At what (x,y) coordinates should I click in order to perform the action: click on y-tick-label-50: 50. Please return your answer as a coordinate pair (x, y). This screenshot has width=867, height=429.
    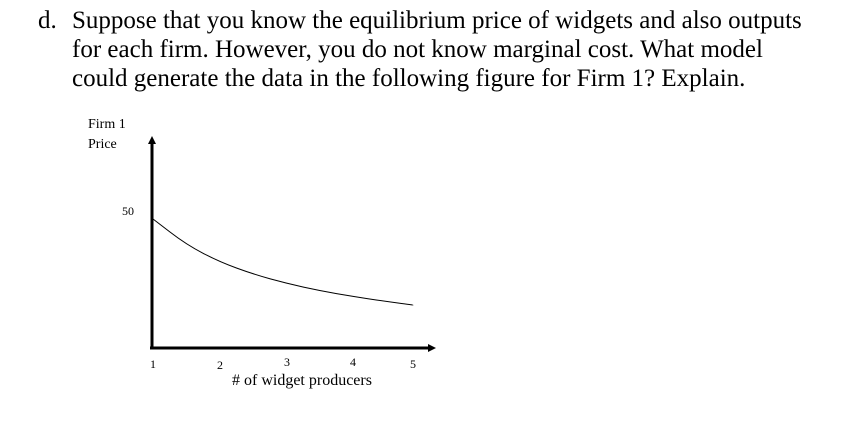
    Looking at the image, I should click on (128, 211).